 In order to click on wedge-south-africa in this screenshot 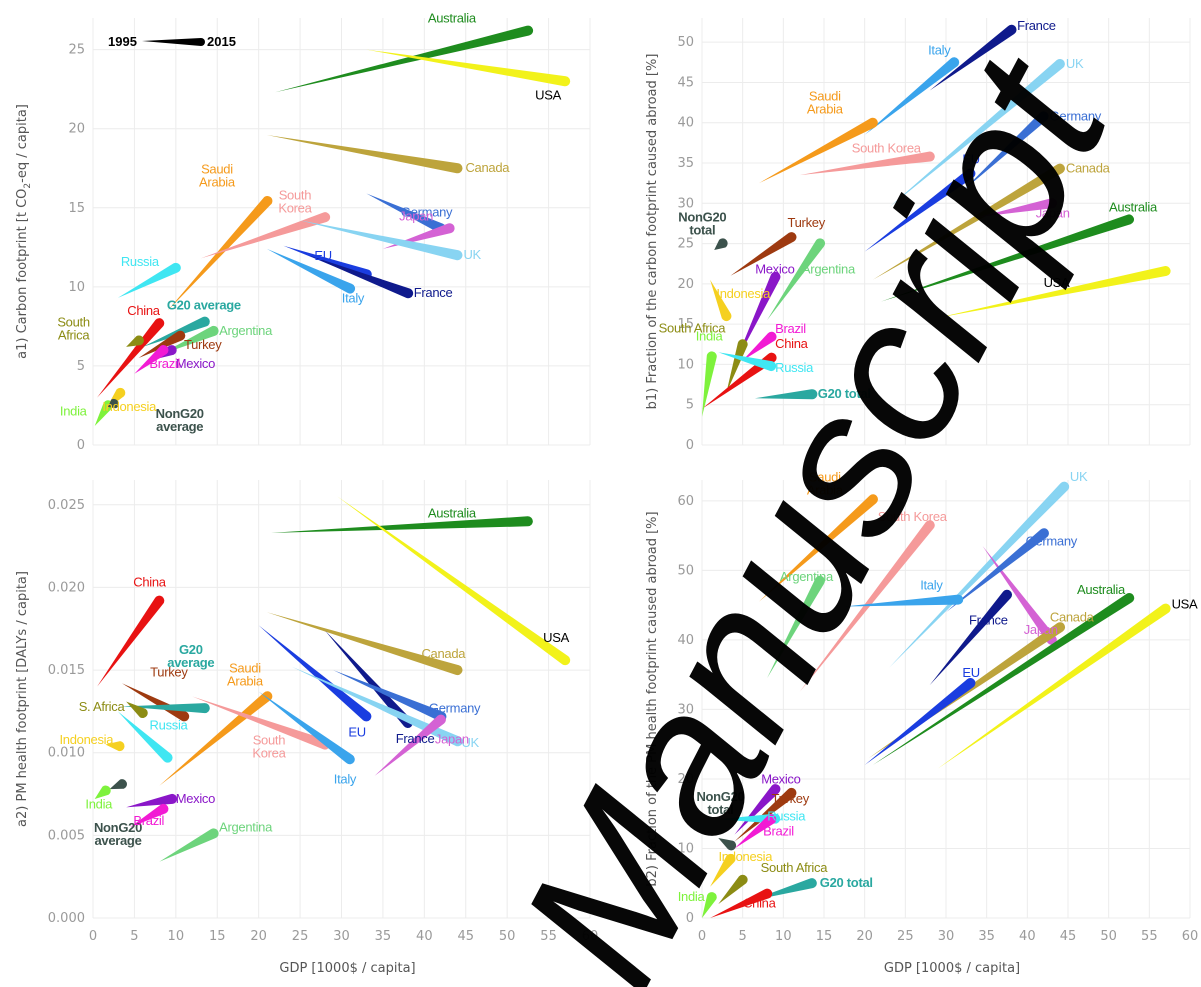, I will do `click(137, 710)`.